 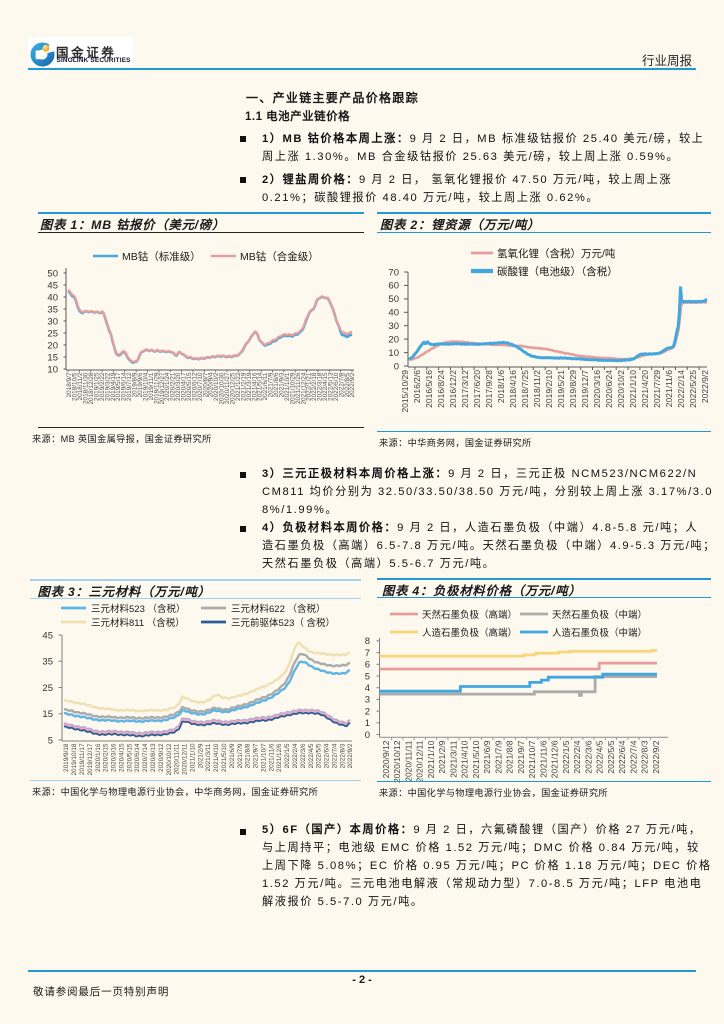 I want to click on svg-text: 50, so click(x=52, y=273).